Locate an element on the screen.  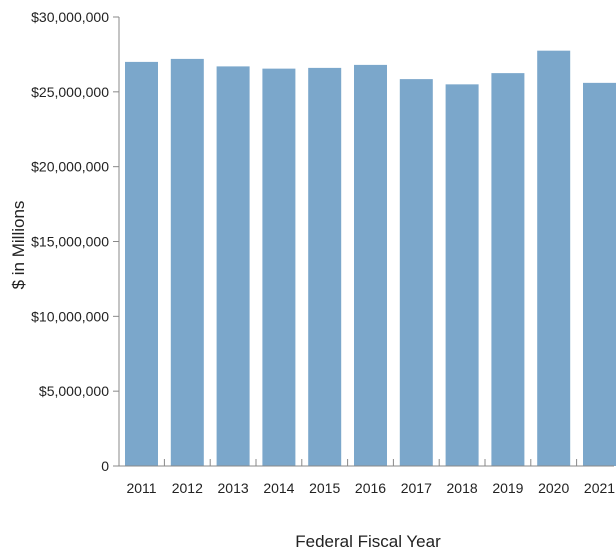
bar-2017 is located at coordinates (416, 272).